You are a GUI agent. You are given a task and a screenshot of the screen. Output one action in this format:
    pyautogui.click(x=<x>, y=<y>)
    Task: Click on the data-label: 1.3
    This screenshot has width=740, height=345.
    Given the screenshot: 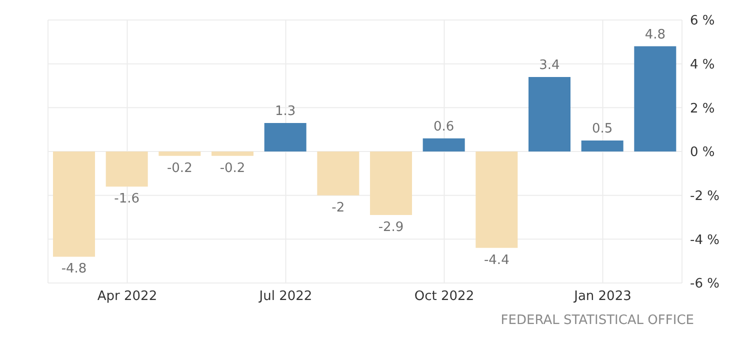 What is the action you would take?
    pyautogui.click(x=285, y=112)
    